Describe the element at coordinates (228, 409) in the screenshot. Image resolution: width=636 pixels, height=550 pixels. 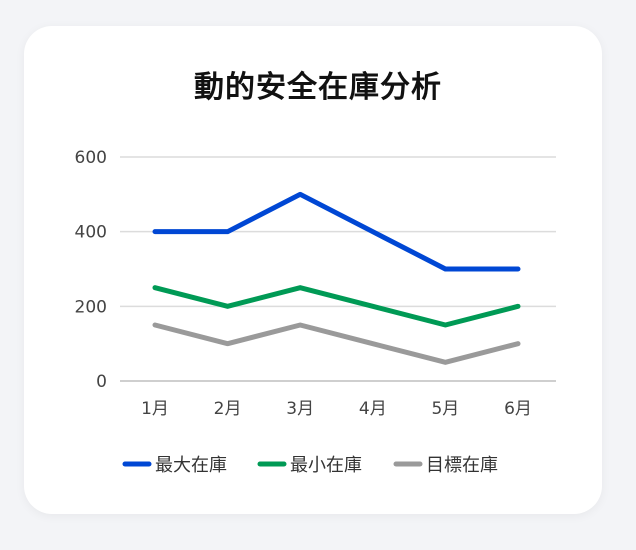
I see `x-tick-label: 2月` at that location.